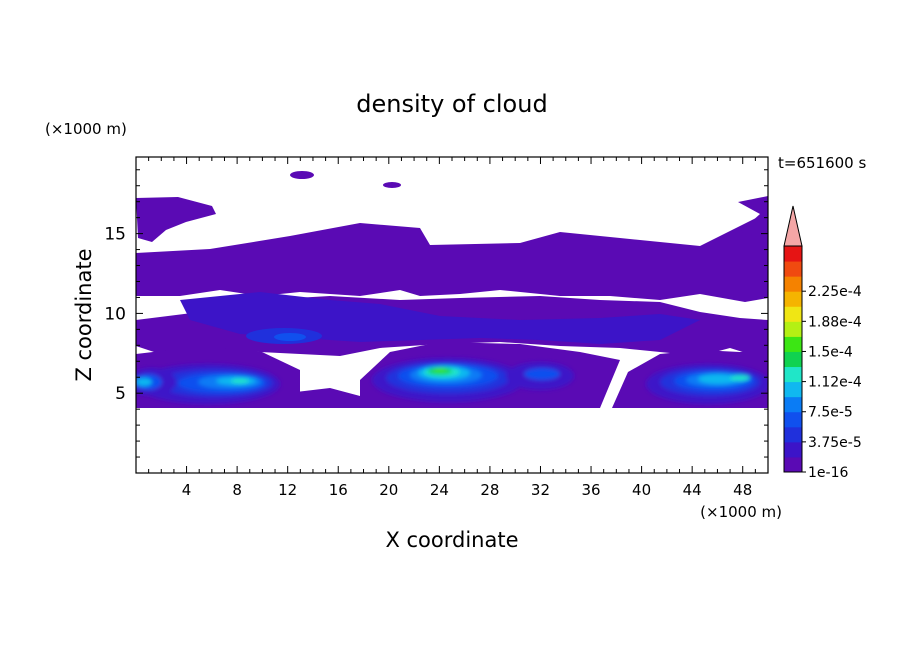  Describe the element at coordinates (388, 490) in the screenshot. I see `x-tick-label: 20` at that location.